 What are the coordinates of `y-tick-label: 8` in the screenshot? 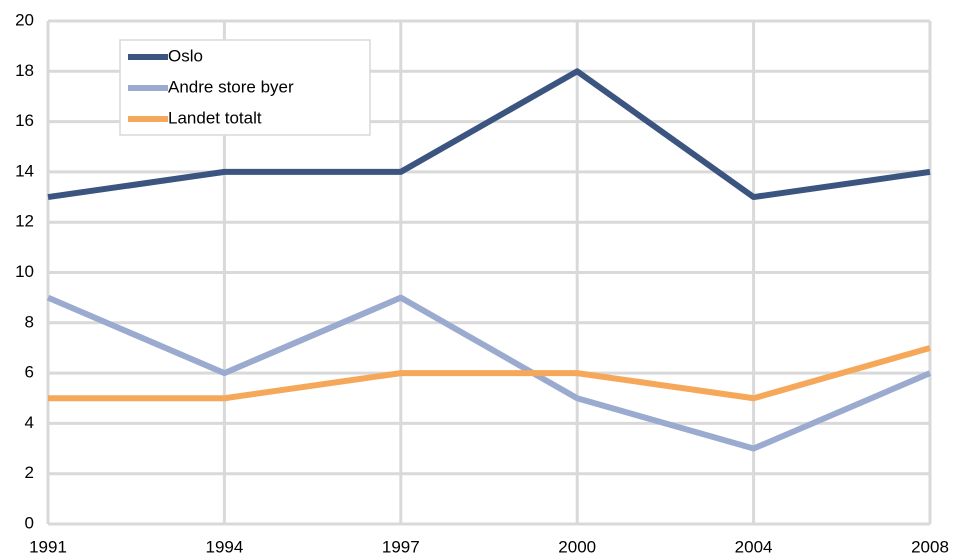 It's located at (29, 321).